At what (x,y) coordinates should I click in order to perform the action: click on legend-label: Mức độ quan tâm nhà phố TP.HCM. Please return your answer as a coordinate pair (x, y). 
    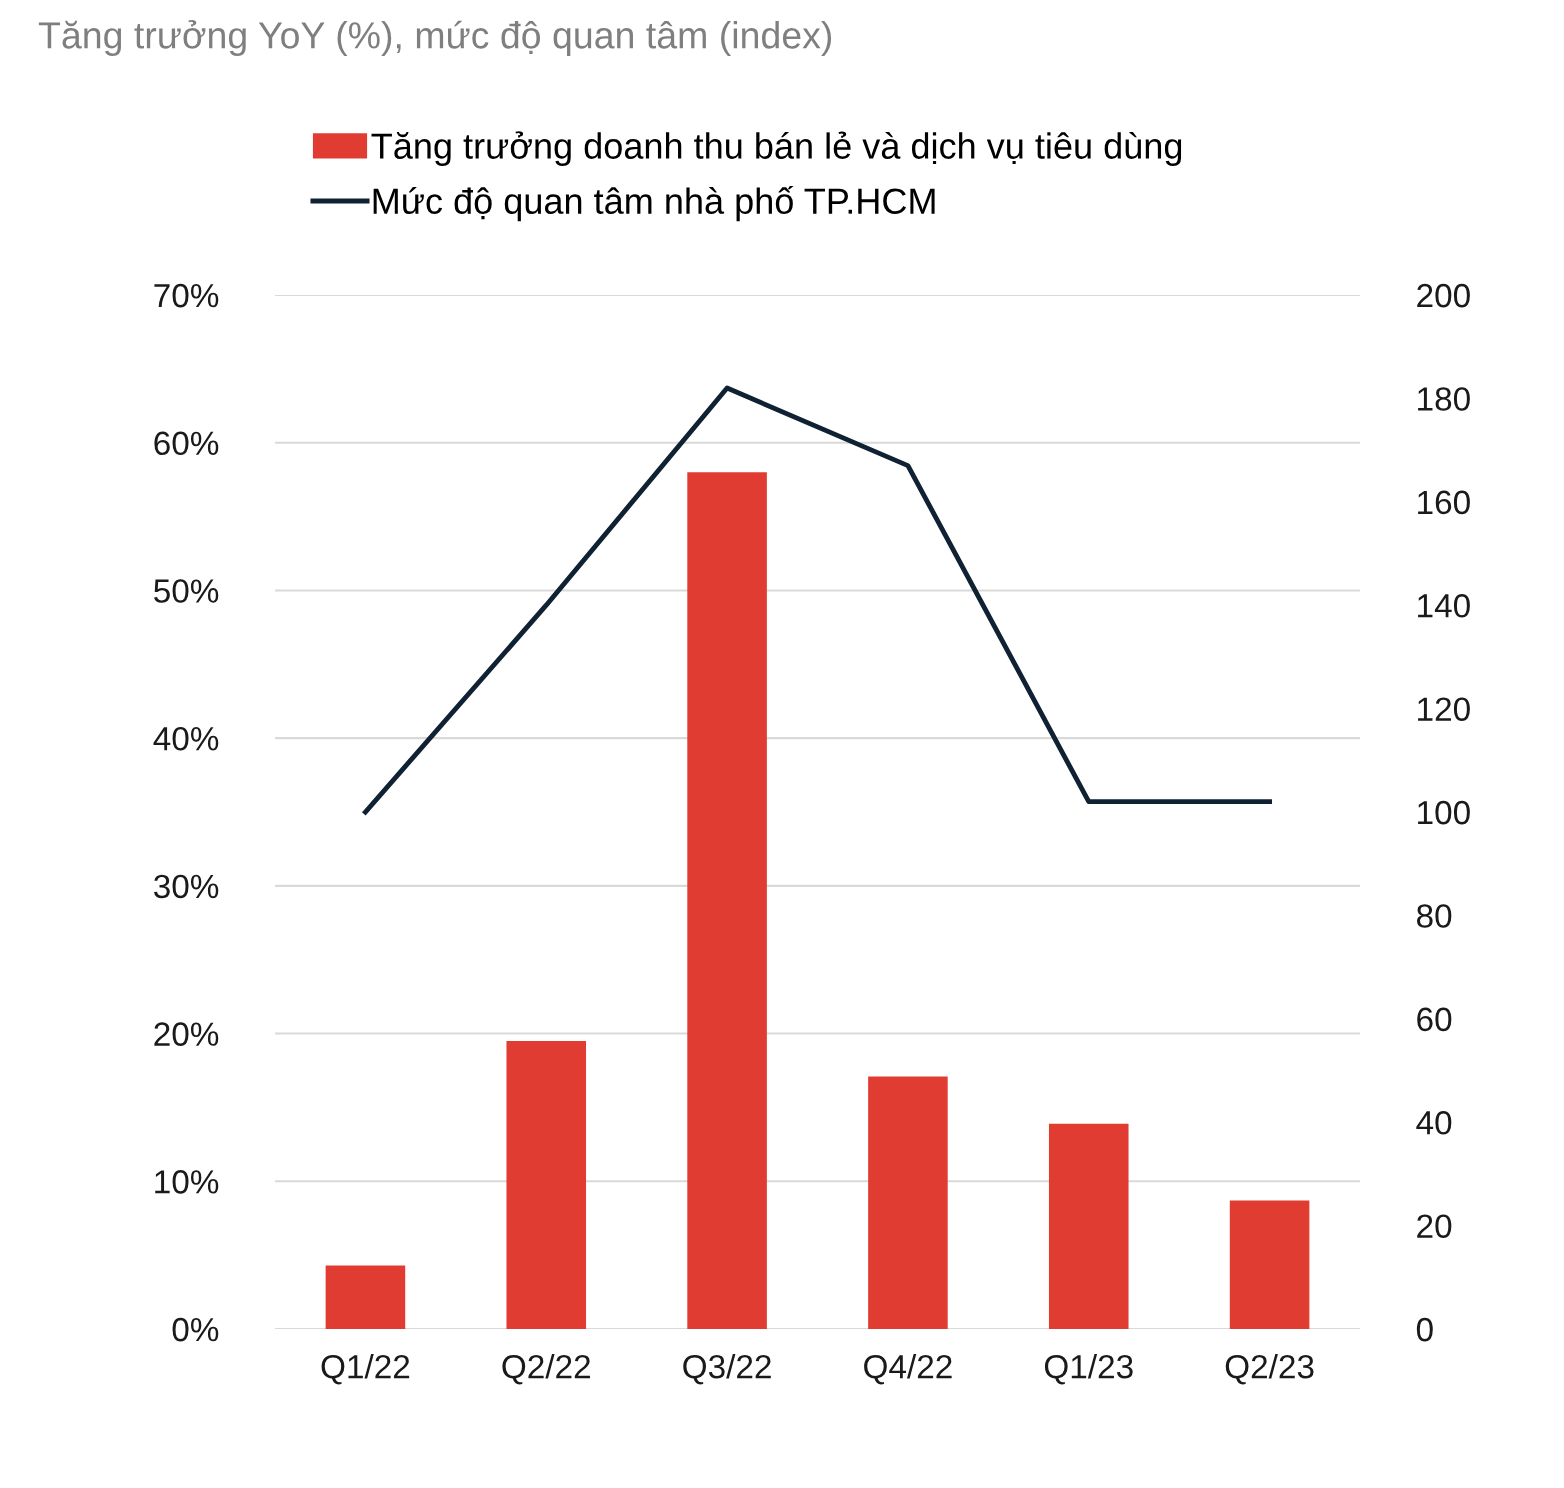
    Looking at the image, I should click on (654, 203).